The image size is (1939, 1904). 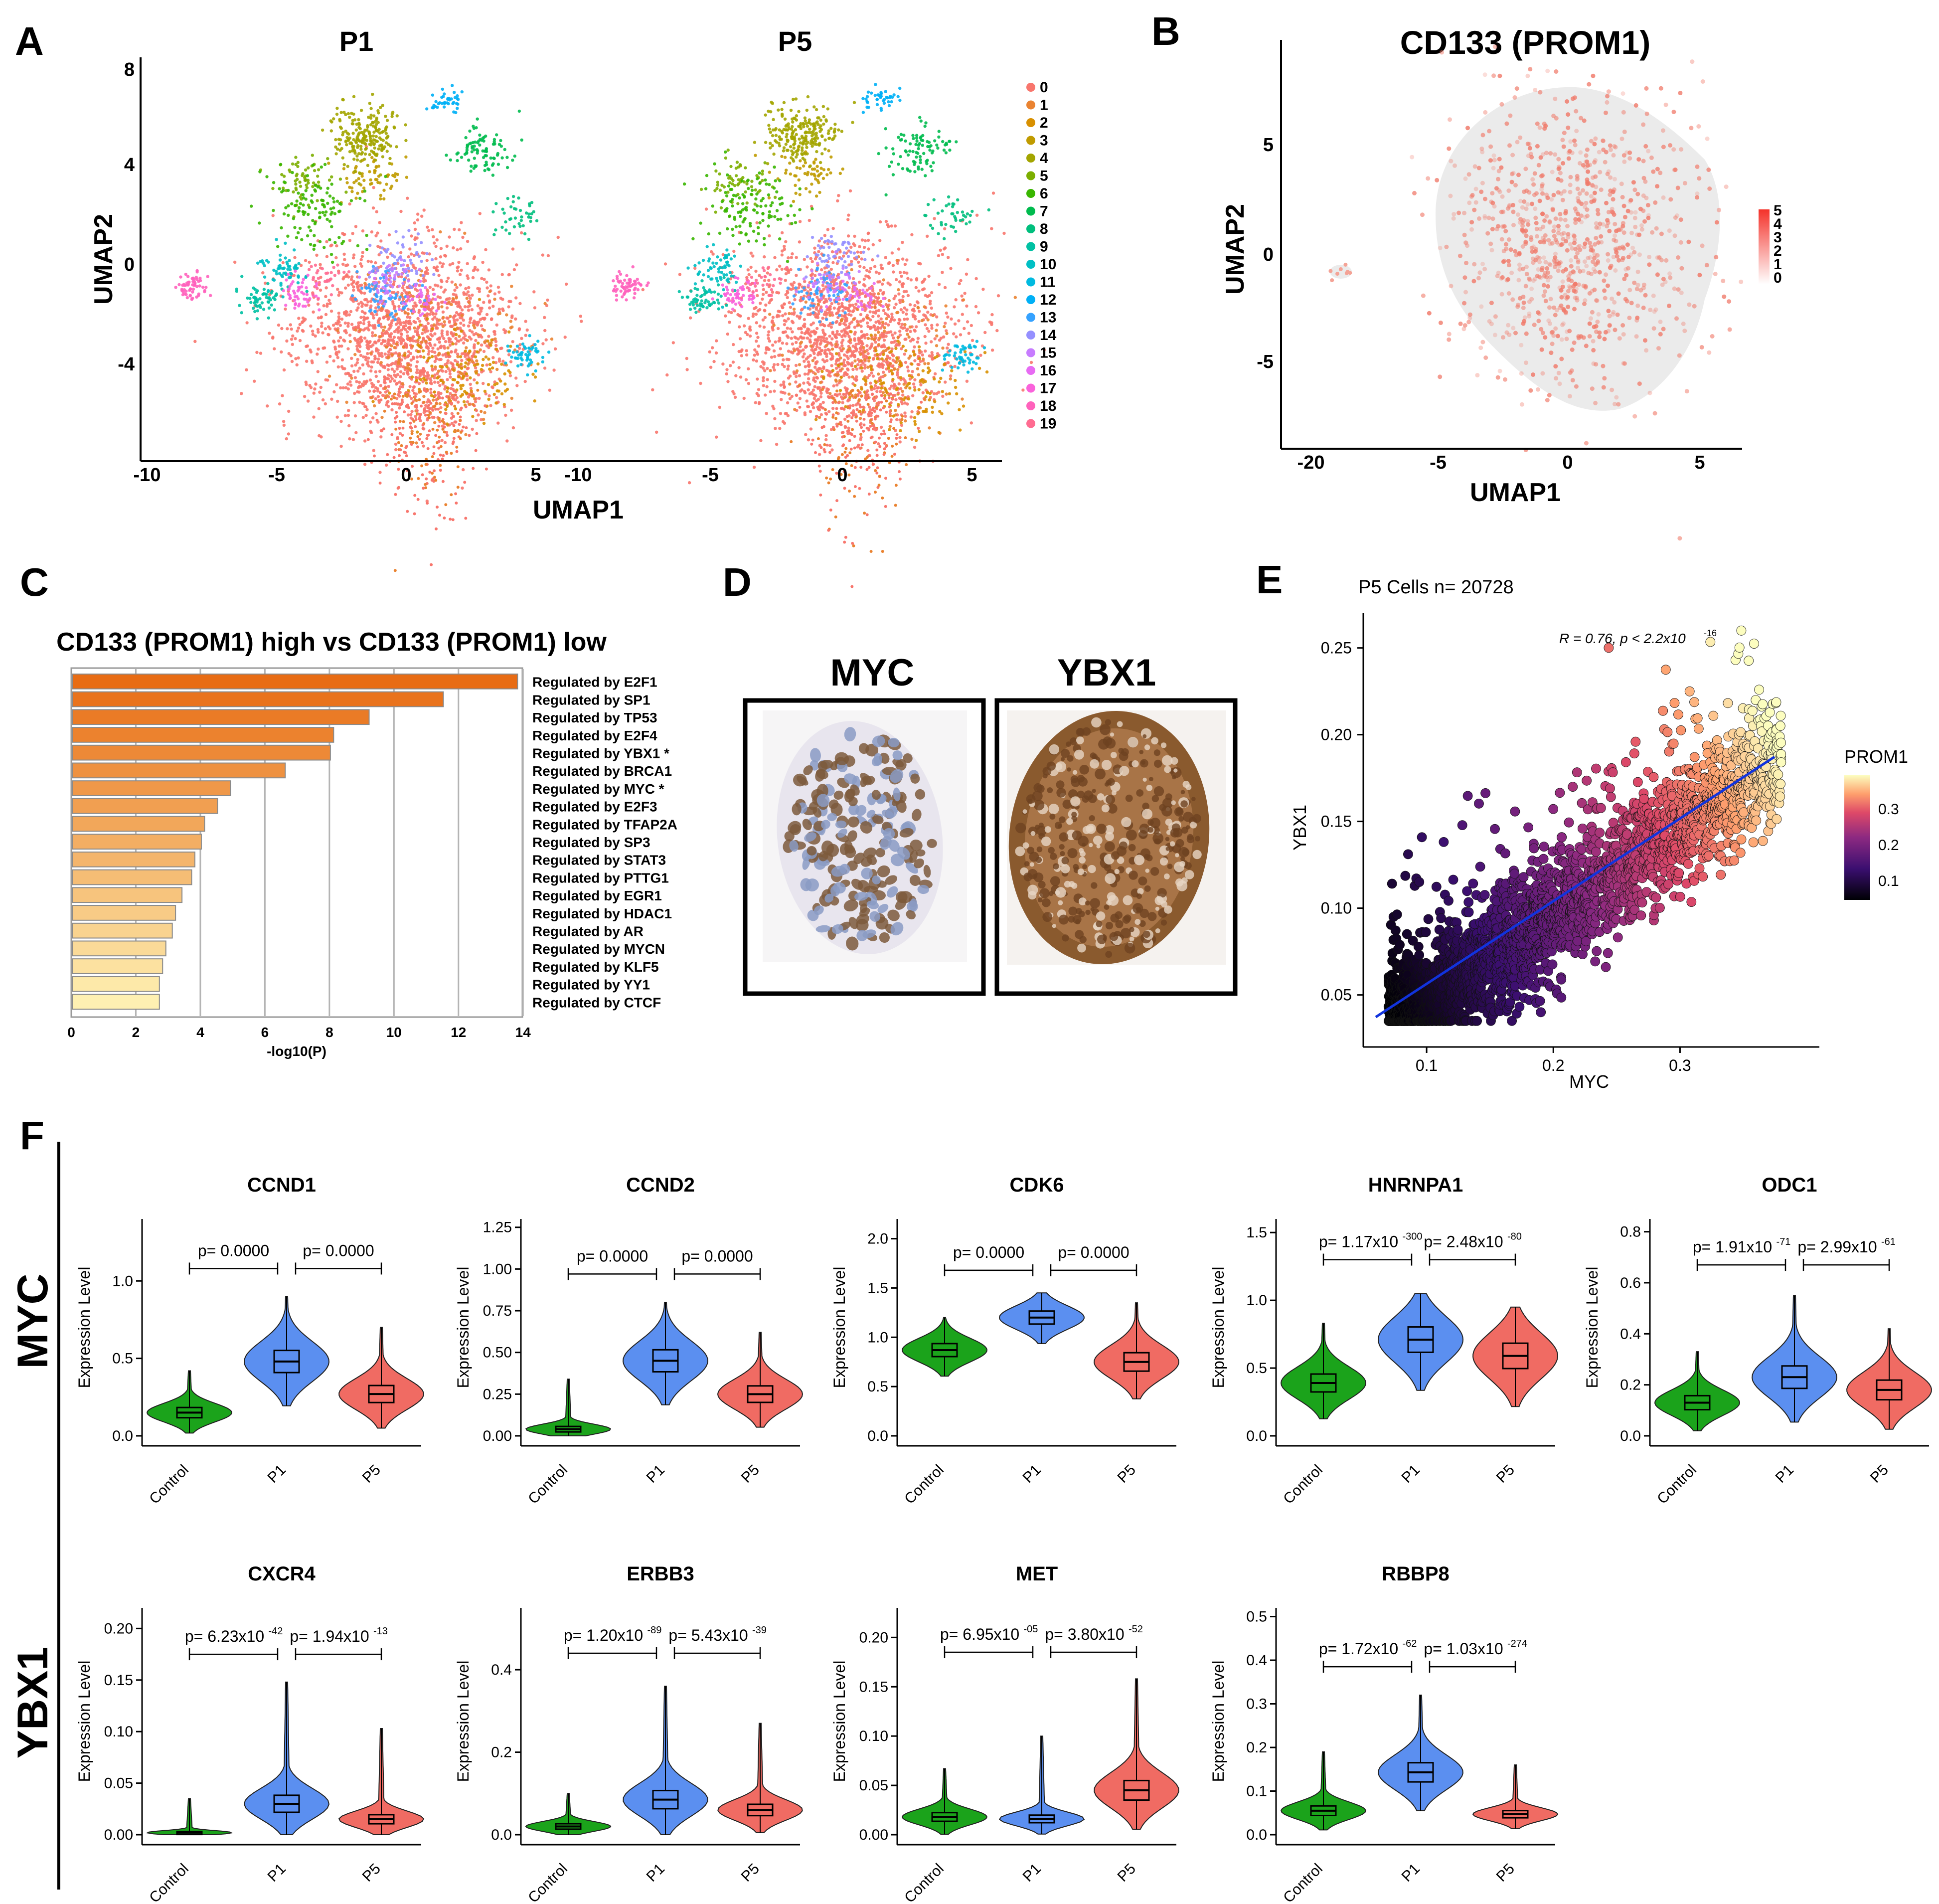 What do you see at coordinates (1044, 212) in the screenshot?
I see `legend-label-7: 7` at bounding box center [1044, 212].